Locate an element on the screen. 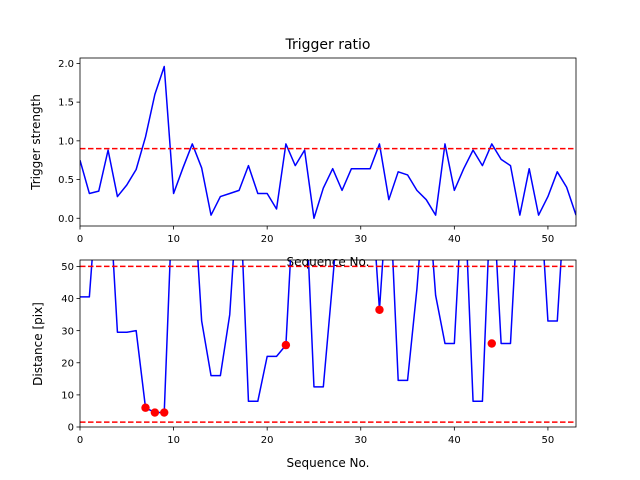 This screenshot has height=480, width=640. trigger-ratio-y-tick-label-2: 1.0 is located at coordinates (66, 141).